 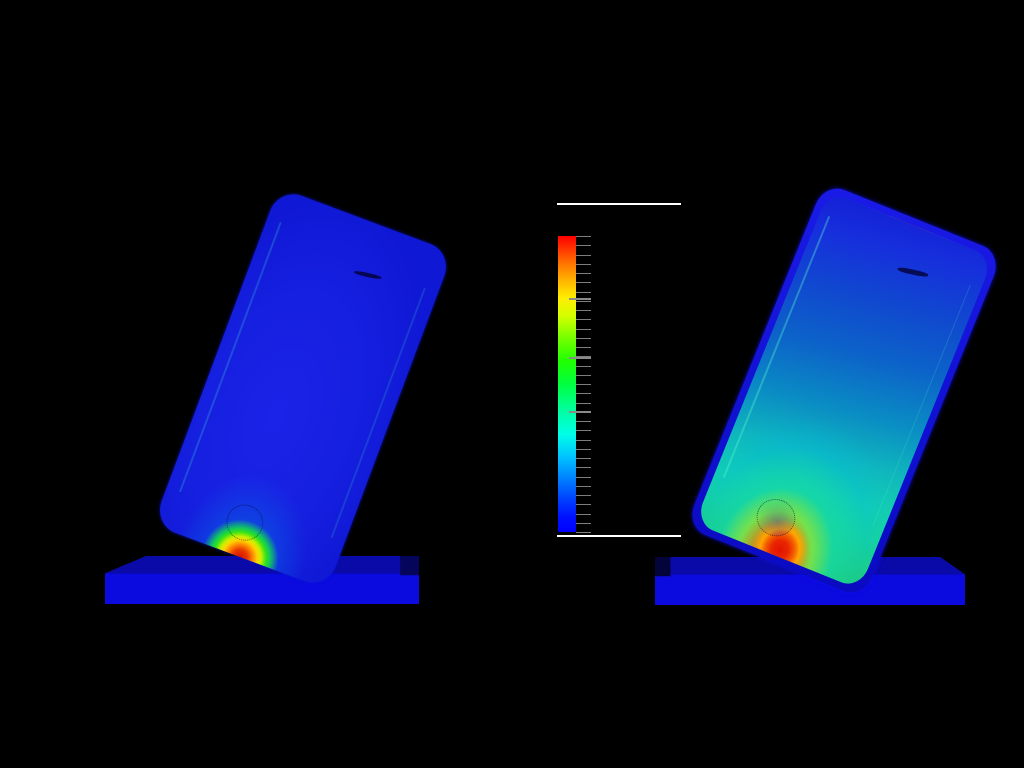 What do you see at coordinates (567, 384) in the screenshot?
I see `colorbar-gradient` at bounding box center [567, 384].